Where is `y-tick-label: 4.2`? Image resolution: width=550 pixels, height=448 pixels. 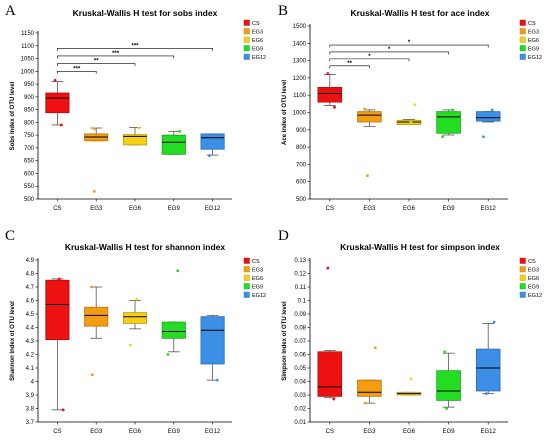
y-tick-label: 4.2 is located at coordinates (30, 356).